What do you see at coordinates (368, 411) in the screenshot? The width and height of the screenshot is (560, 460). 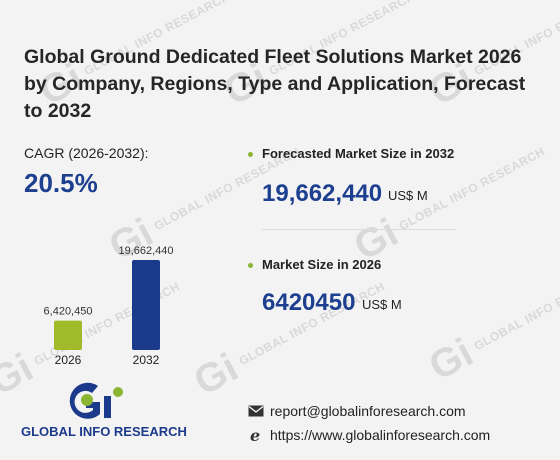 I see `email-link: report@globalinforesearch.com` at bounding box center [368, 411].